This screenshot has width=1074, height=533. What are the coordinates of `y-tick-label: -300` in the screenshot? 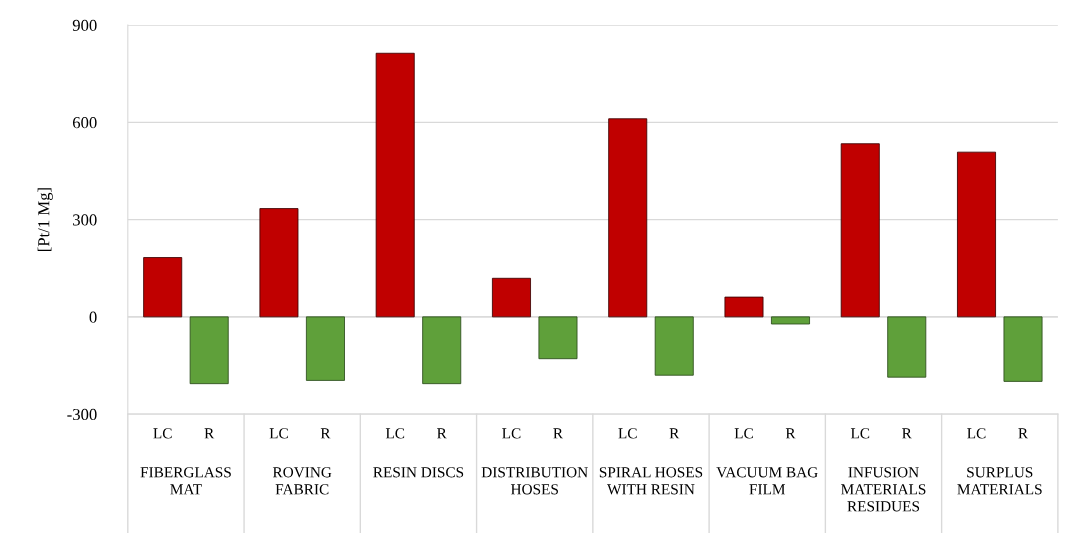 It's located at (82, 414).